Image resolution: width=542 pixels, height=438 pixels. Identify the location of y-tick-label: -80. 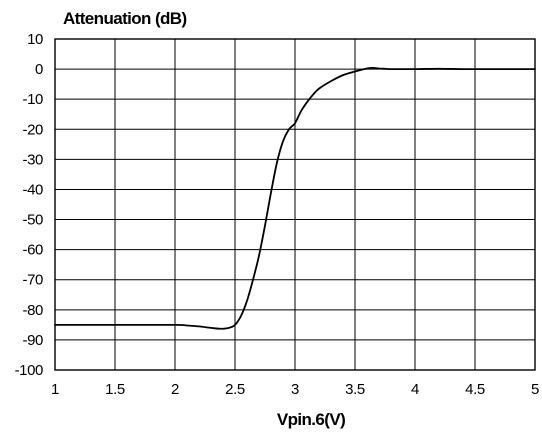
(33, 310).